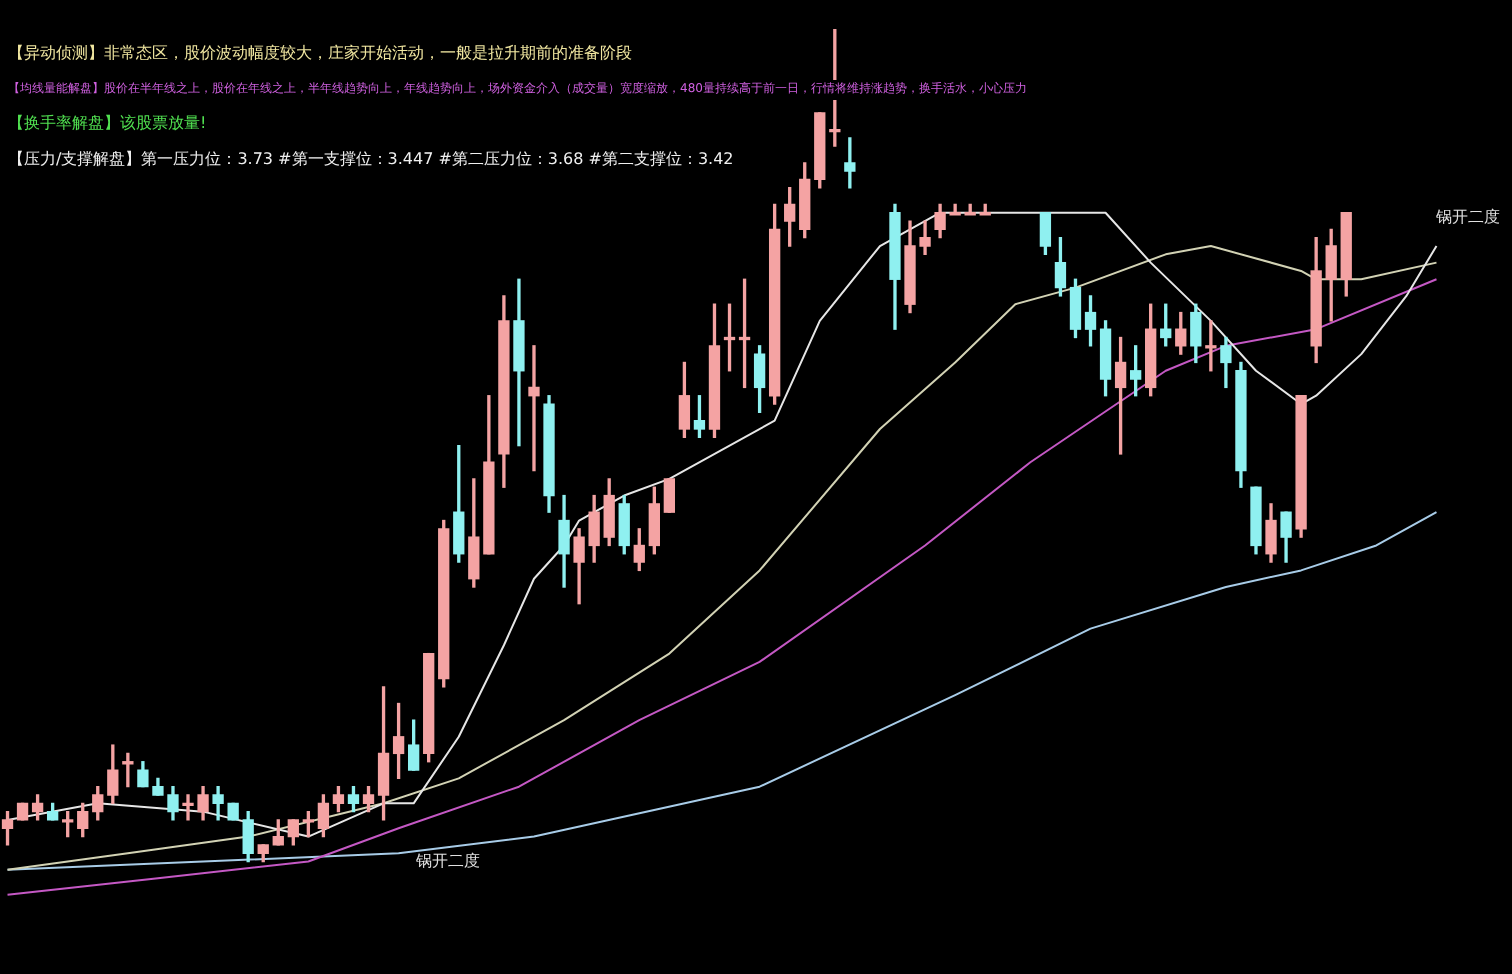 This screenshot has width=1512, height=974. What do you see at coordinates (107, 124) in the screenshot?
I see `annotation: 【换手率解盘】该股票放量!` at bounding box center [107, 124].